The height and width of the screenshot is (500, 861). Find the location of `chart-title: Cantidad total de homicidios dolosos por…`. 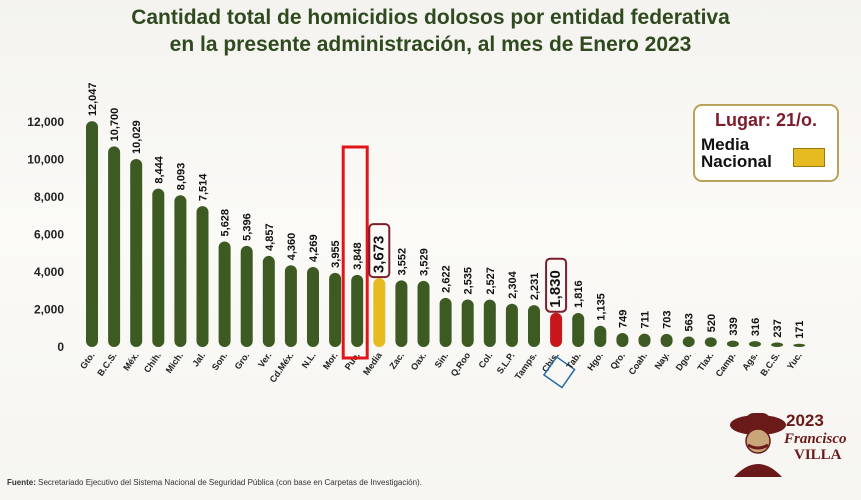

chart-title: Cantidad total de homicidios dolosos por… is located at coordinates (430, 31).